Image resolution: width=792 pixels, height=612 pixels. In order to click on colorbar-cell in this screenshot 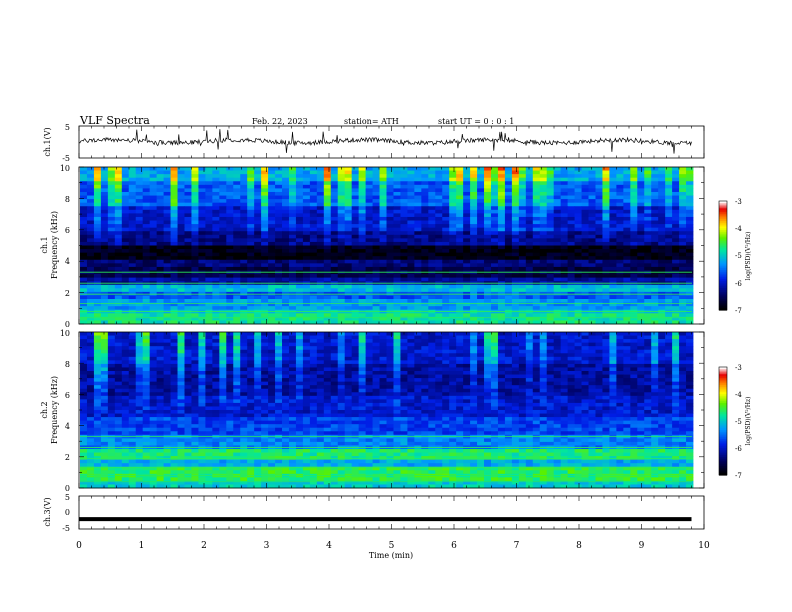, I will do `click(723, 285)`.